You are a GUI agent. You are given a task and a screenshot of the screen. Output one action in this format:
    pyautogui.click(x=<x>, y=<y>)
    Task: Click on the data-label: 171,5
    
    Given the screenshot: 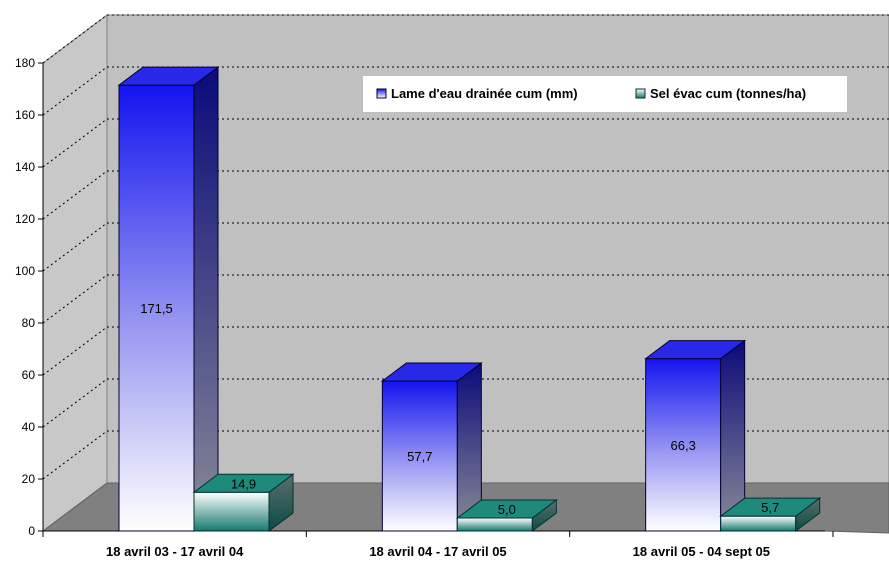 What is the action you would take?
    pyautogui.click(x=156, y=308)
    